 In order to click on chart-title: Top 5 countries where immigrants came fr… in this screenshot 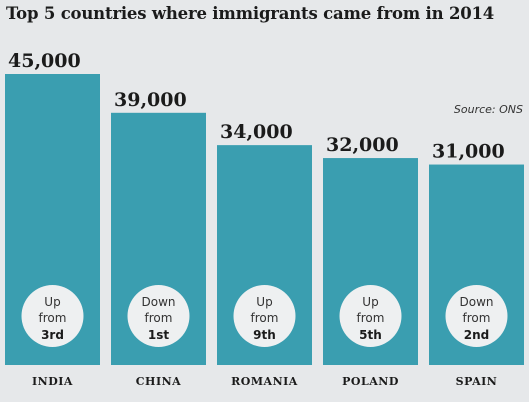, I will do `click(250, 13)`.